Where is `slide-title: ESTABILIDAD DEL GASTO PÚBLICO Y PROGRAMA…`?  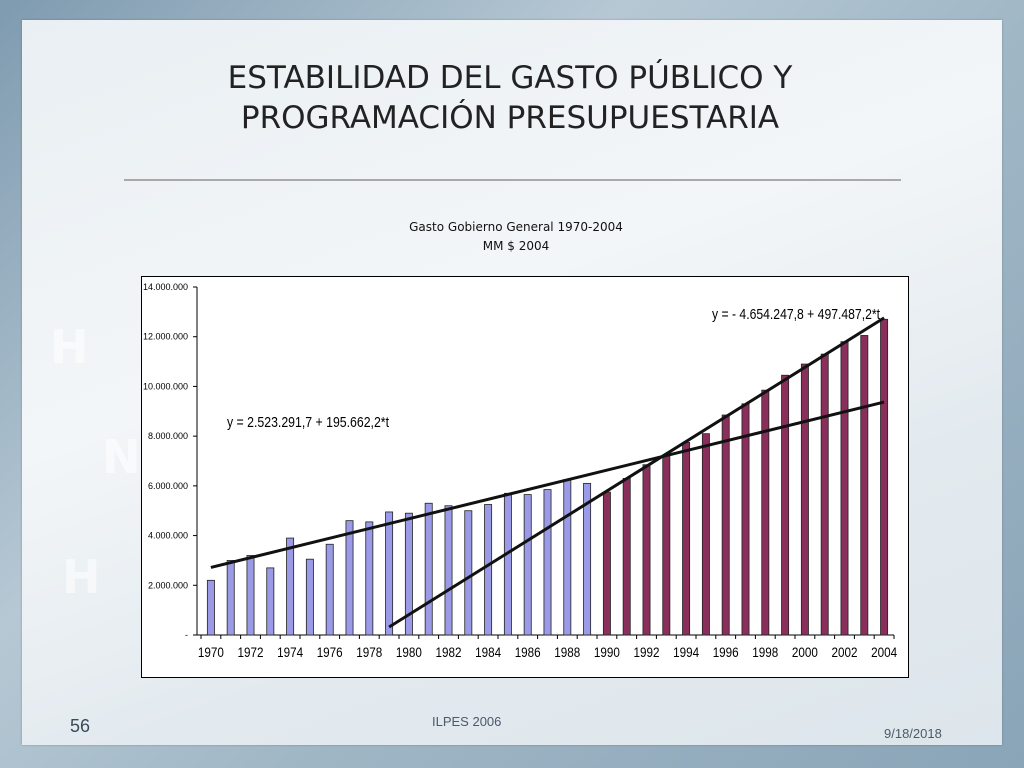 slide-title: ESTABILIDAD DEL GASTO PÚBLICO Y PROGRAMA… is located at coordinates (510, 98).